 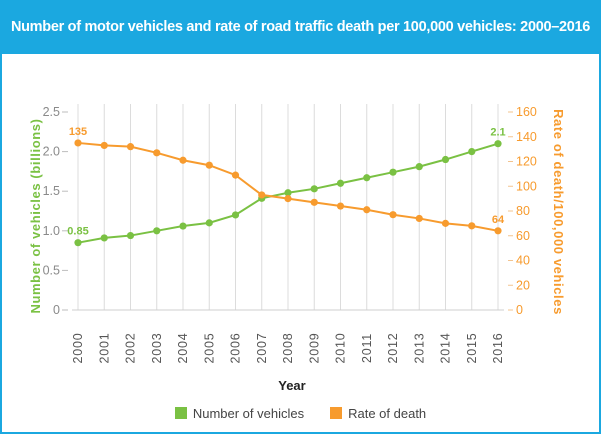 What do you see at coordinates (419, 218) in the screenshot?
I see `point-death-rate-2013` at bounding box center [419, 218].